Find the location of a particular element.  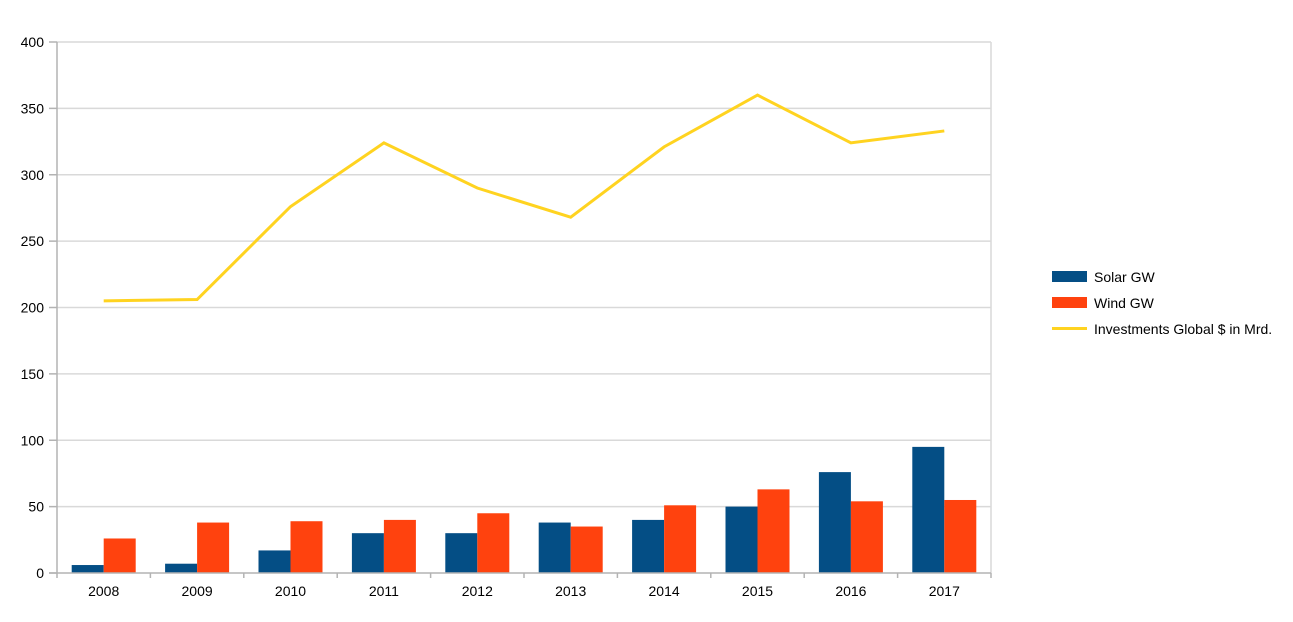

x-axis-tick-label: 2012 is located at coordinates (477, 591).